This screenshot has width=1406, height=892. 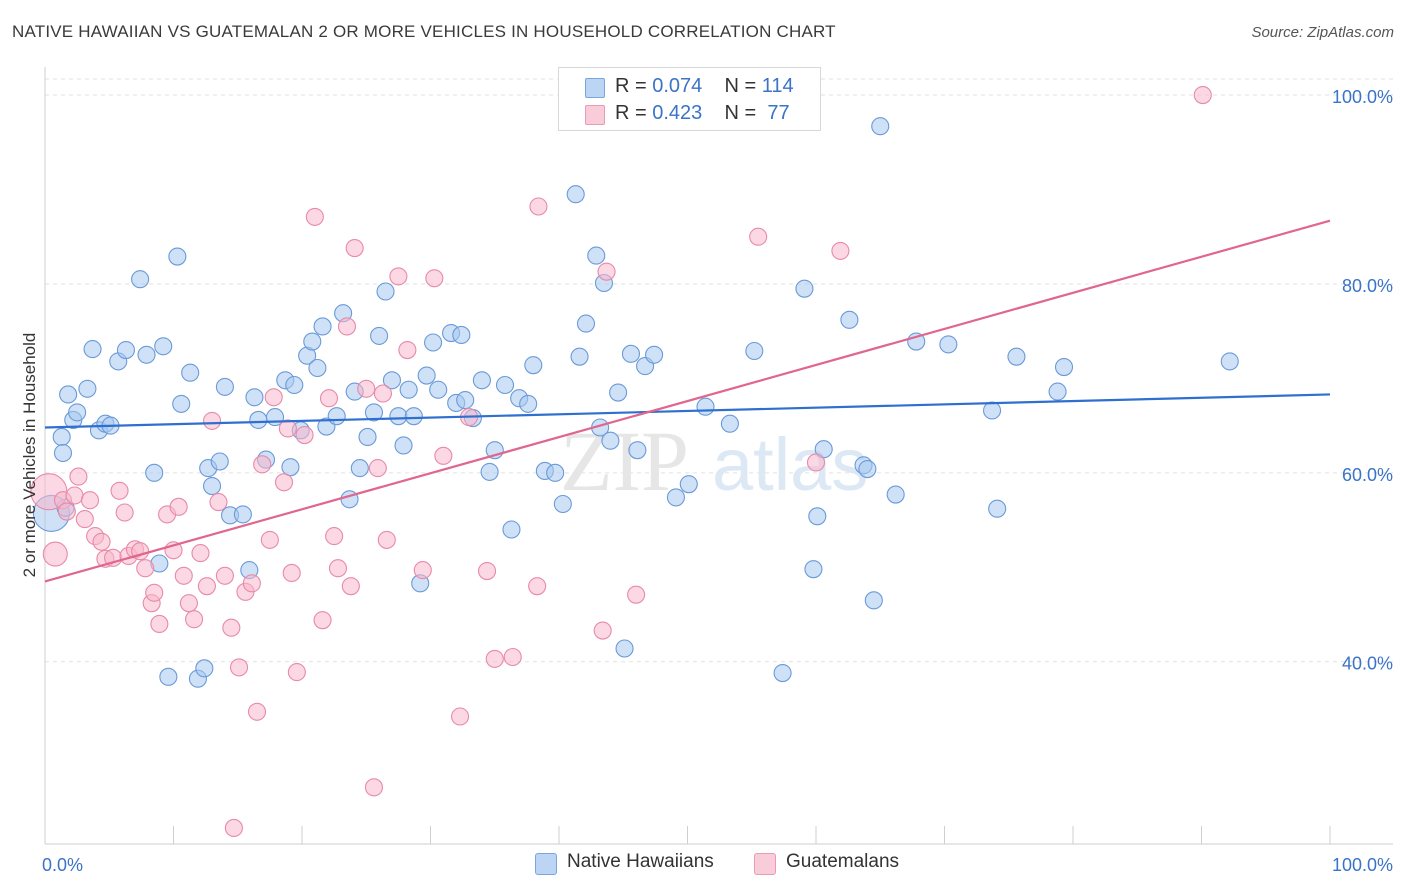 I want to click on legend-n-value: 114, so click(x=777, y=86).